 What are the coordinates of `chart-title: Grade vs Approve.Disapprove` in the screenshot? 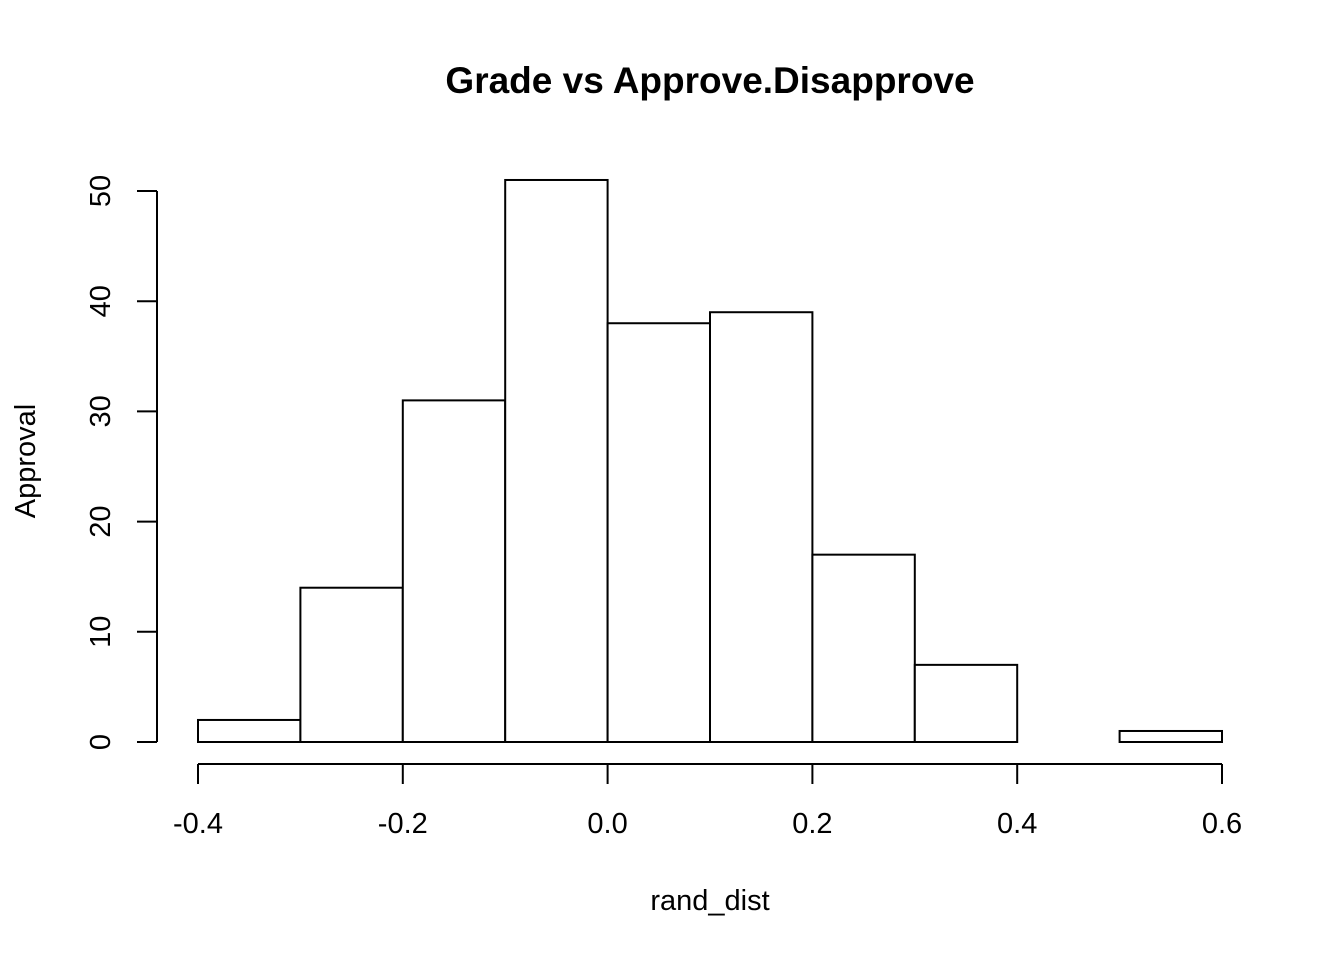 It's located at (709, 80).